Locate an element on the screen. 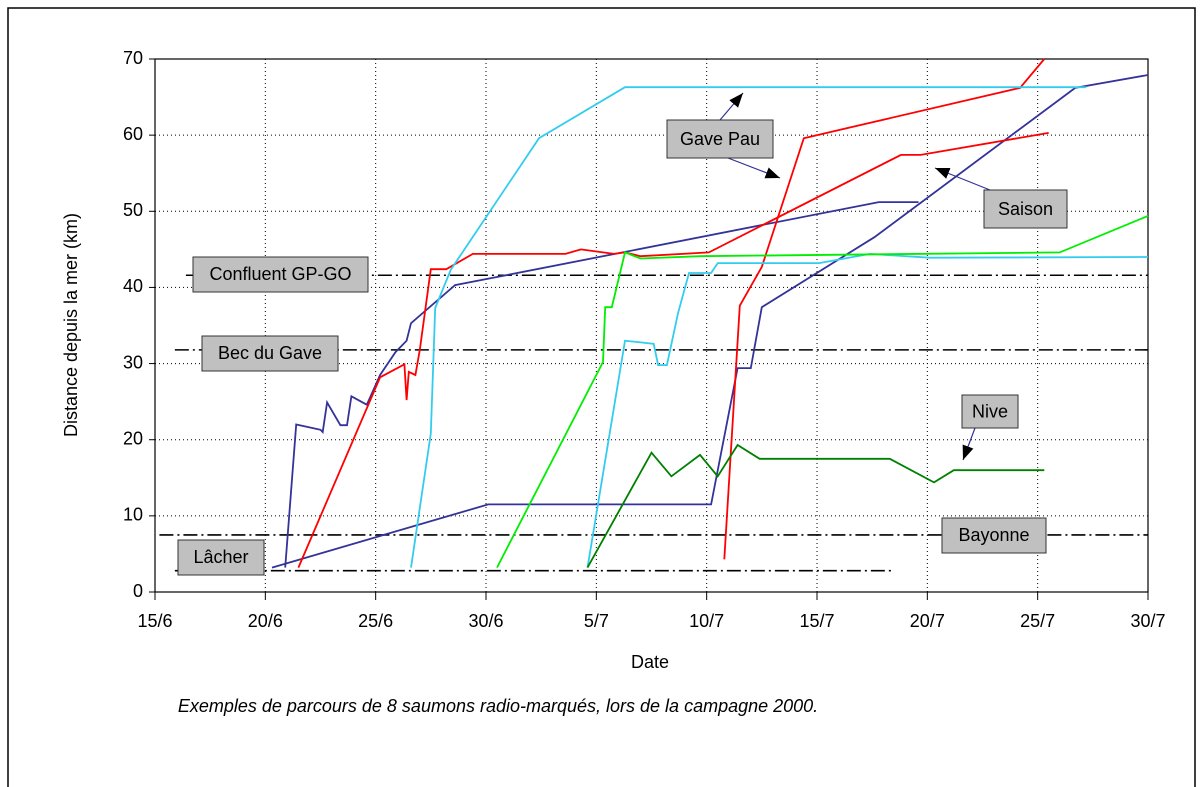 This screenshot has width=1203, height=787. reference-label: Bec du Gave is located at coordinates (270, 353).